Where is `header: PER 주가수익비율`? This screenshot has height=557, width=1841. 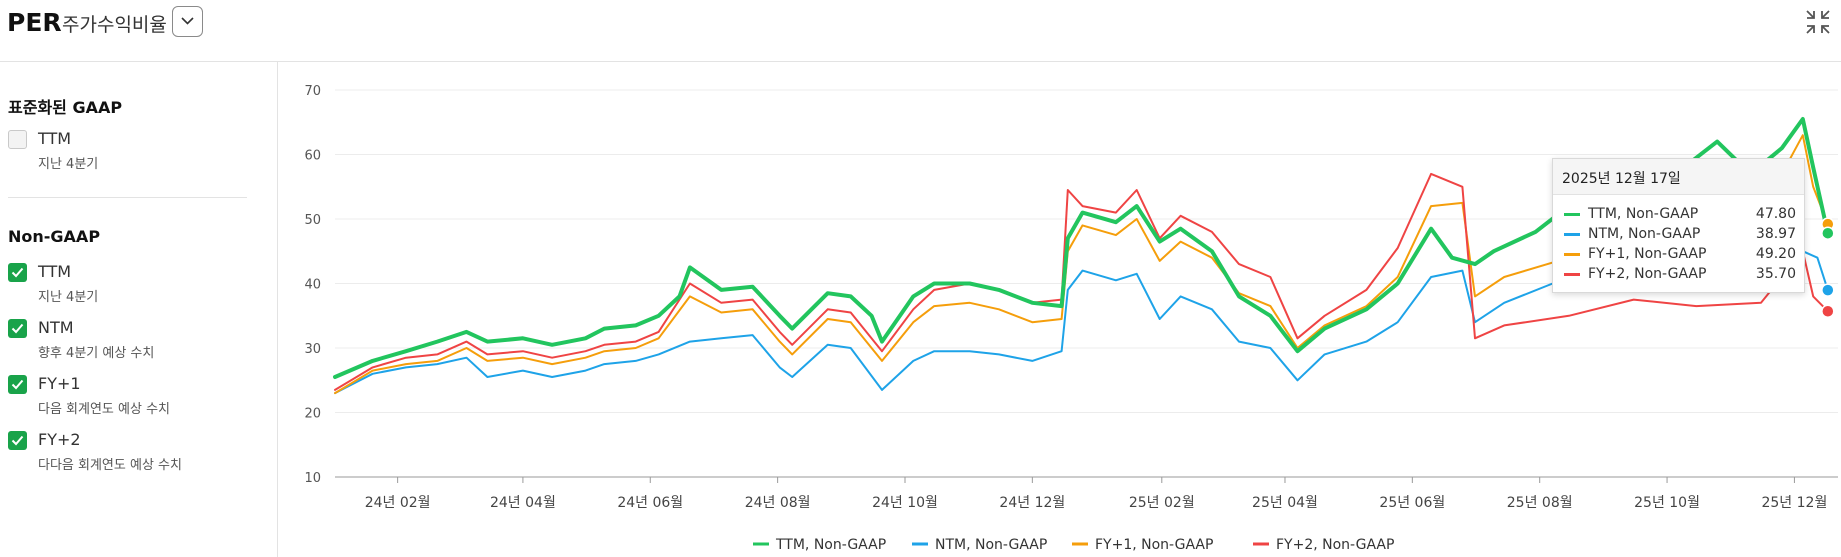
header: PER 주가수익비율 is located at coordinates (920, 31).